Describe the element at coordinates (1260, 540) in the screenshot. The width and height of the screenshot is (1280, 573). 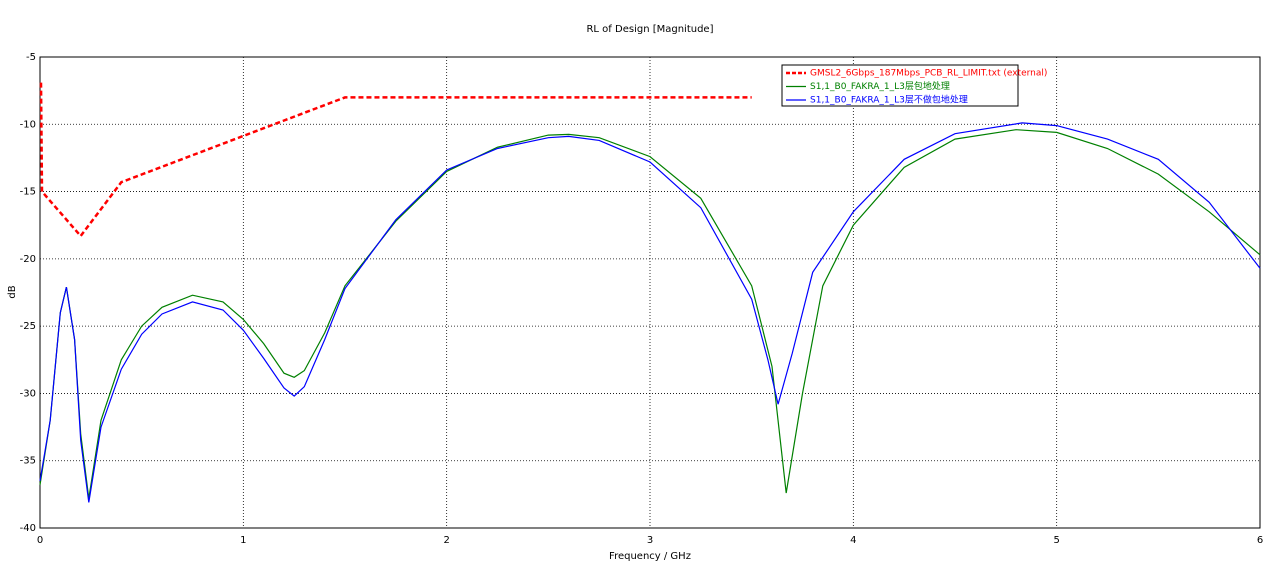
I see `x-tick-label: 6` at that location.